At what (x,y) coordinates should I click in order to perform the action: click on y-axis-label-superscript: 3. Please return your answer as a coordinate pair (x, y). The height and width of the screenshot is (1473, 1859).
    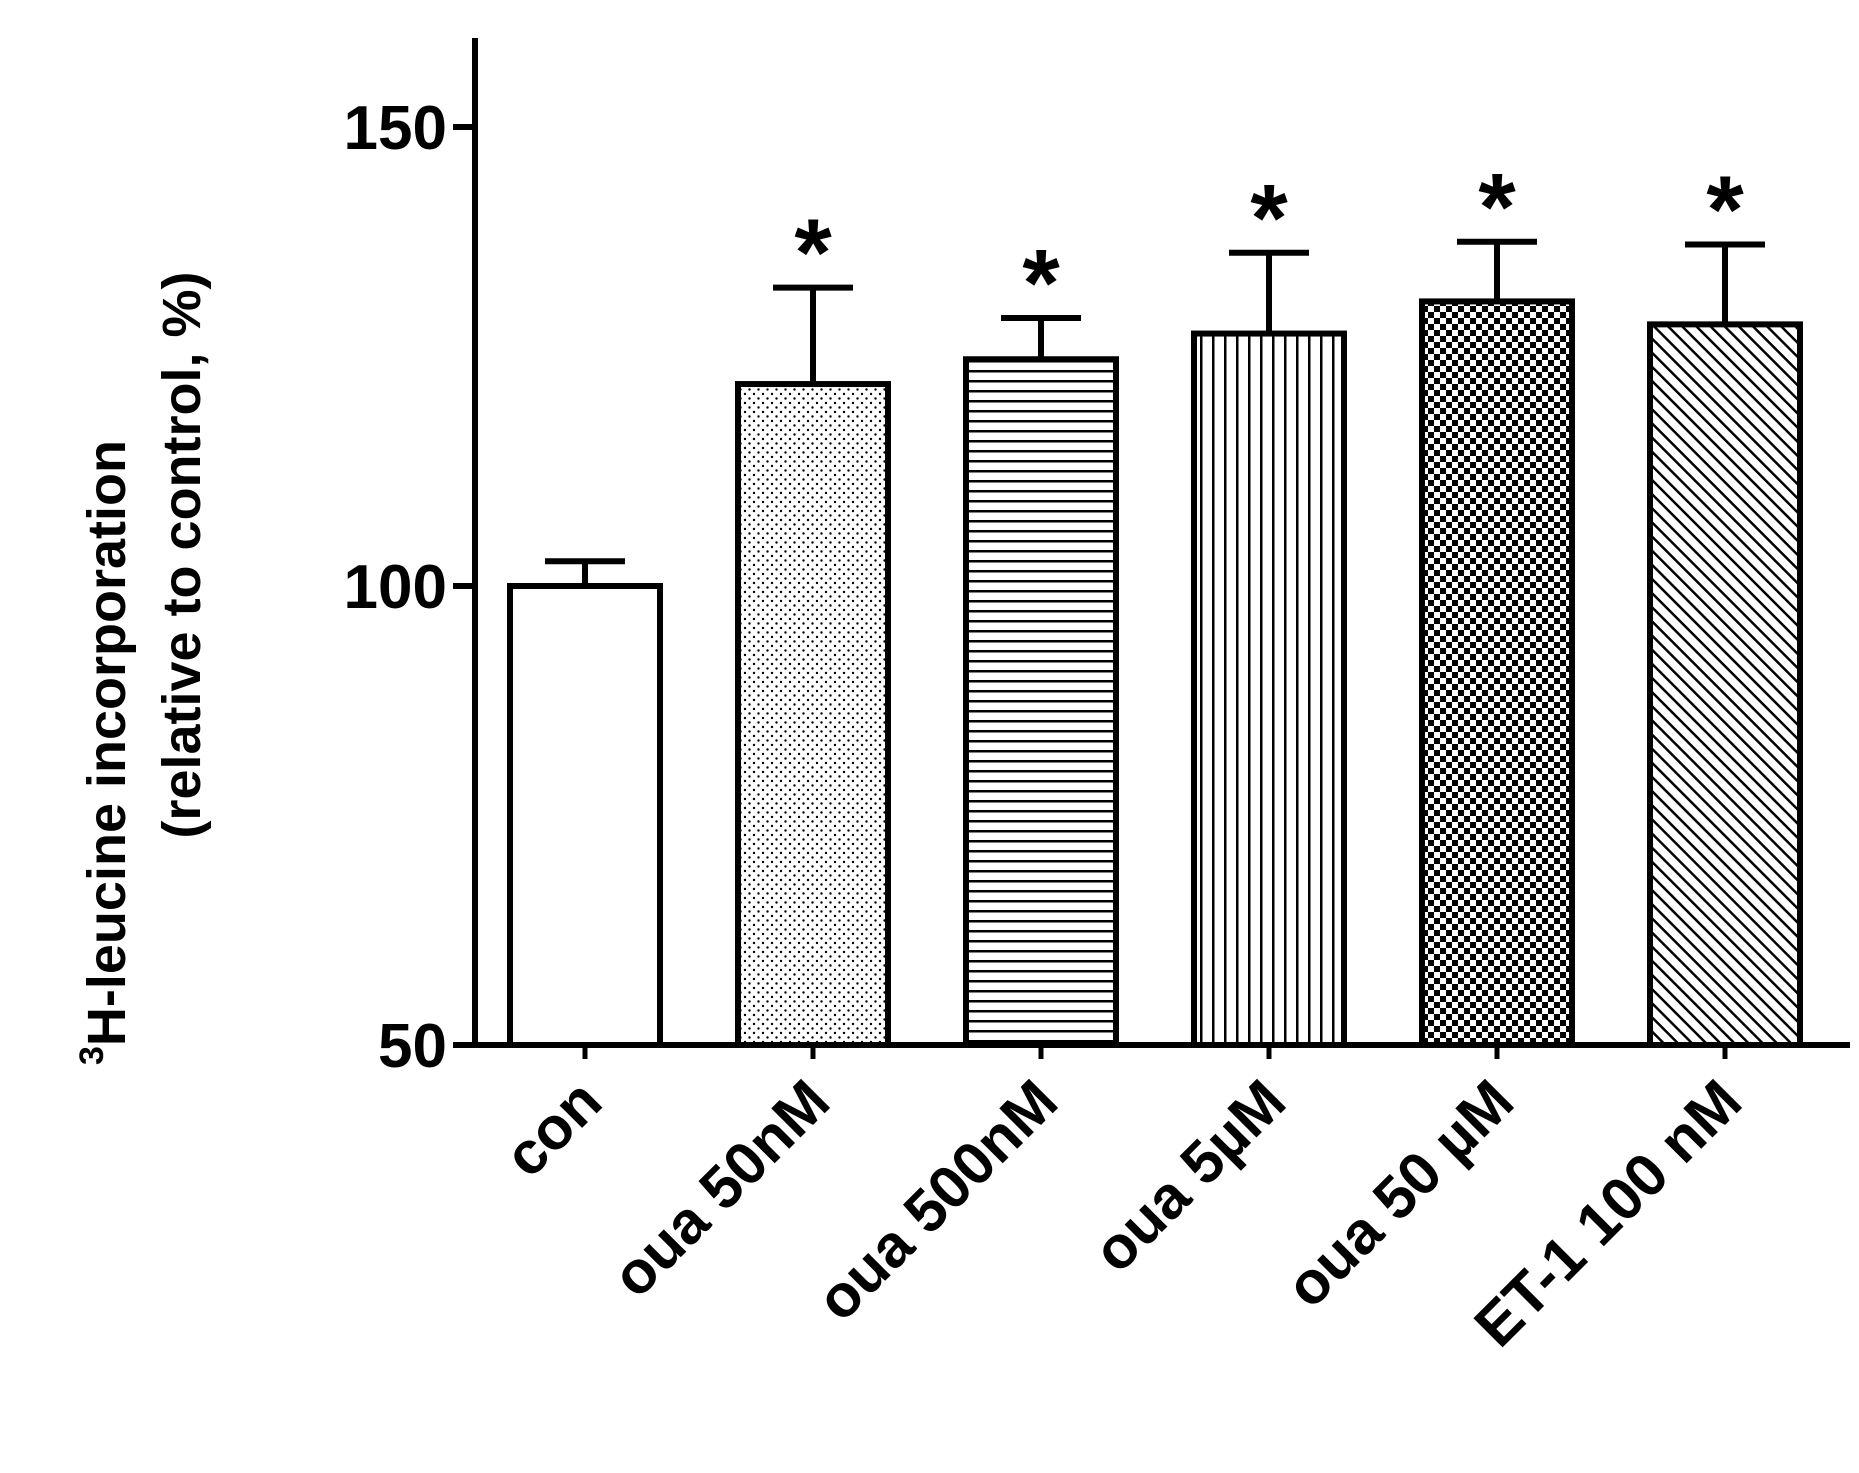
    Looking at the image, I should click on (92, 1055).